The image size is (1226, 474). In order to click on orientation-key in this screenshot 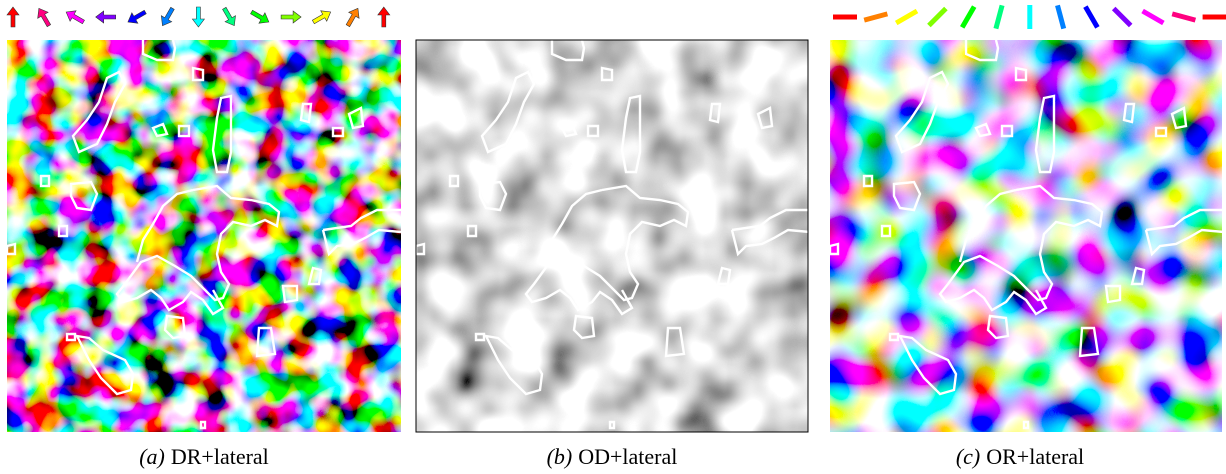, I will do `click(1029, 17)`.